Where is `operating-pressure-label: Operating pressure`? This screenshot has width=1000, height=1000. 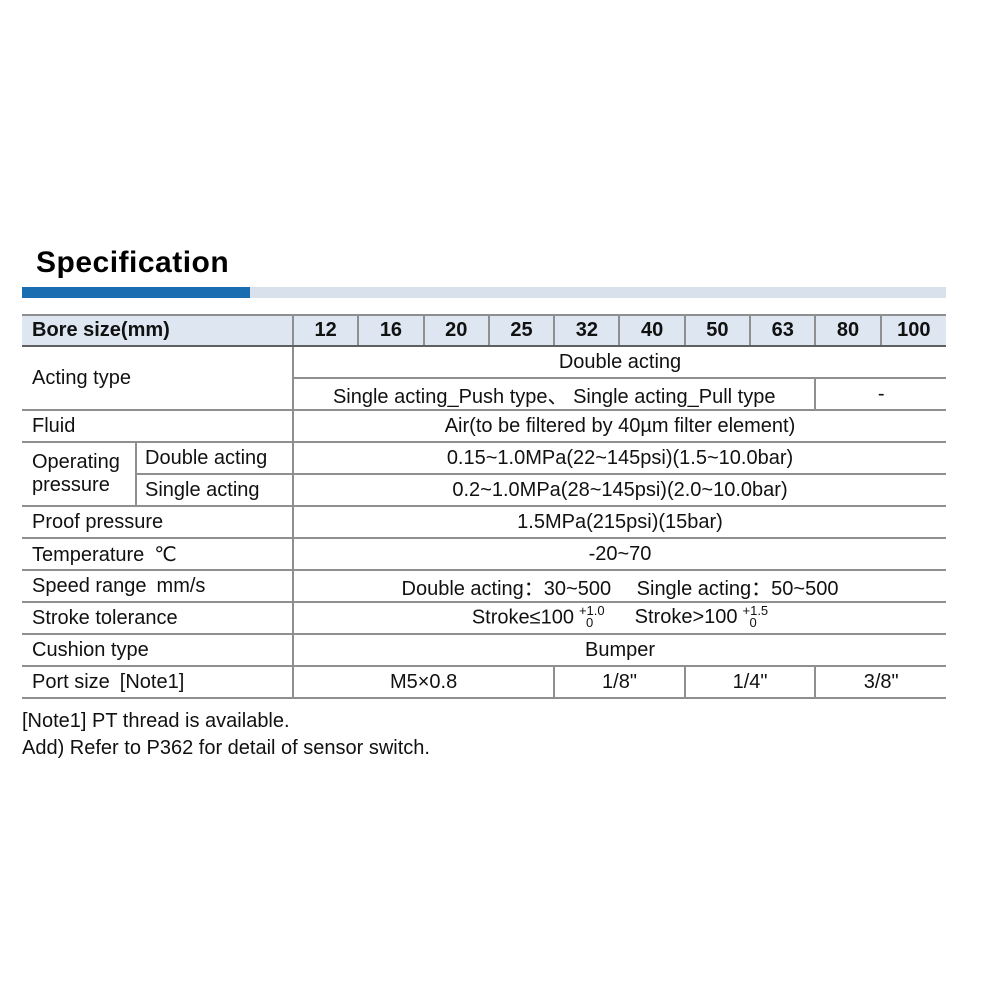 operating-pressure-label: Operating pressure is located at coordinates (79, 473).